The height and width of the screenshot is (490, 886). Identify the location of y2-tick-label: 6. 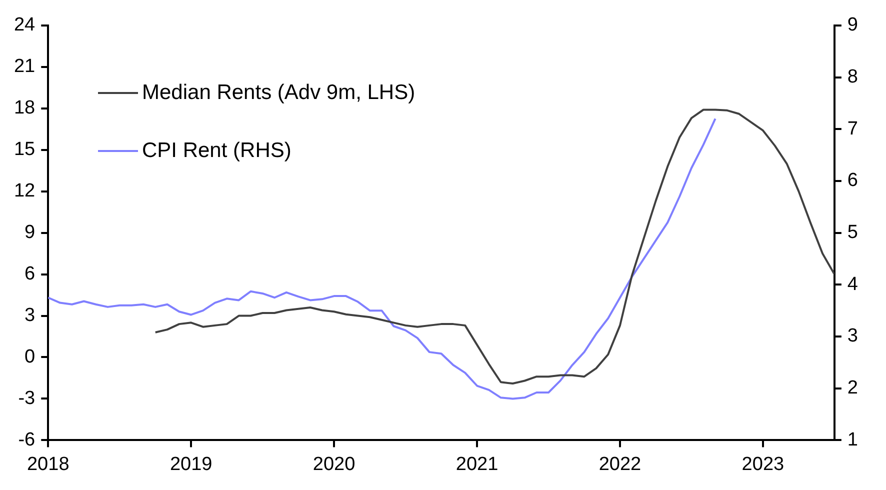
(852, 181).